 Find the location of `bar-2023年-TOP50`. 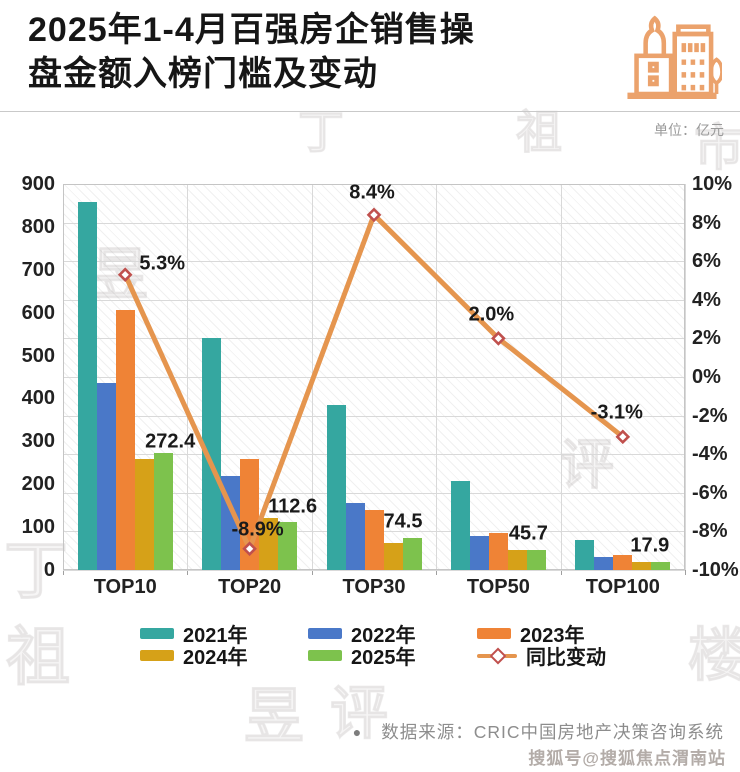

bar-2023年-TOP50 is located at coordinates (498, 551).